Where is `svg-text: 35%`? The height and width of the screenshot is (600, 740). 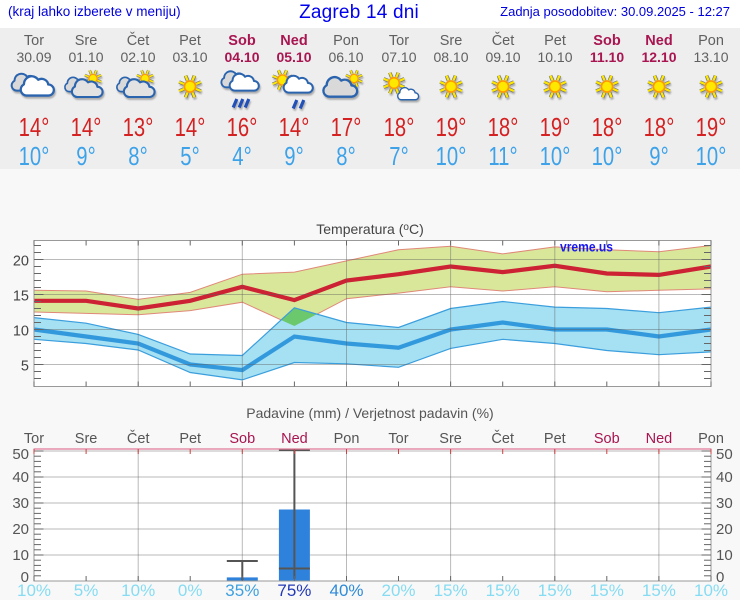 svg-text: 35% is located at coordinates (242, 590).